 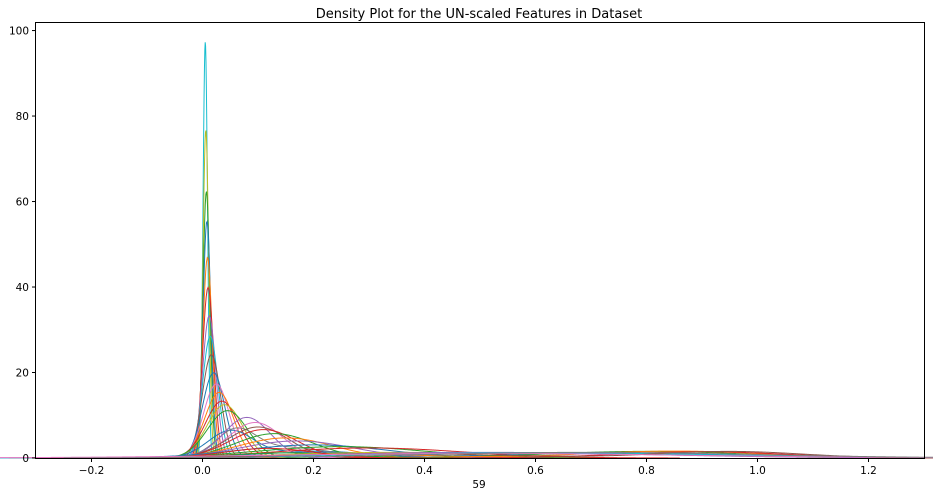 I want to click on x-tick-label: 0.8, so click(x=646, y=471).